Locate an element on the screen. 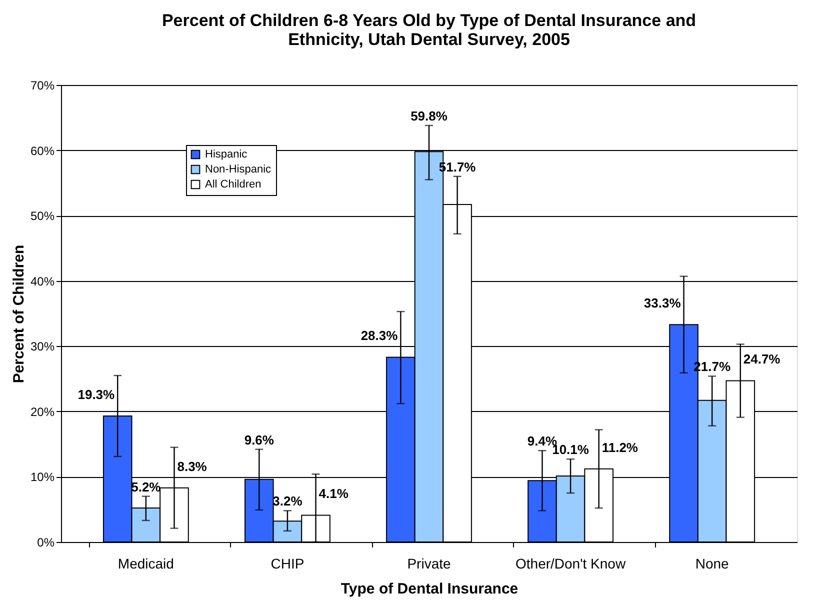  x-tick-label: Private is located at coordinates (429, 564).